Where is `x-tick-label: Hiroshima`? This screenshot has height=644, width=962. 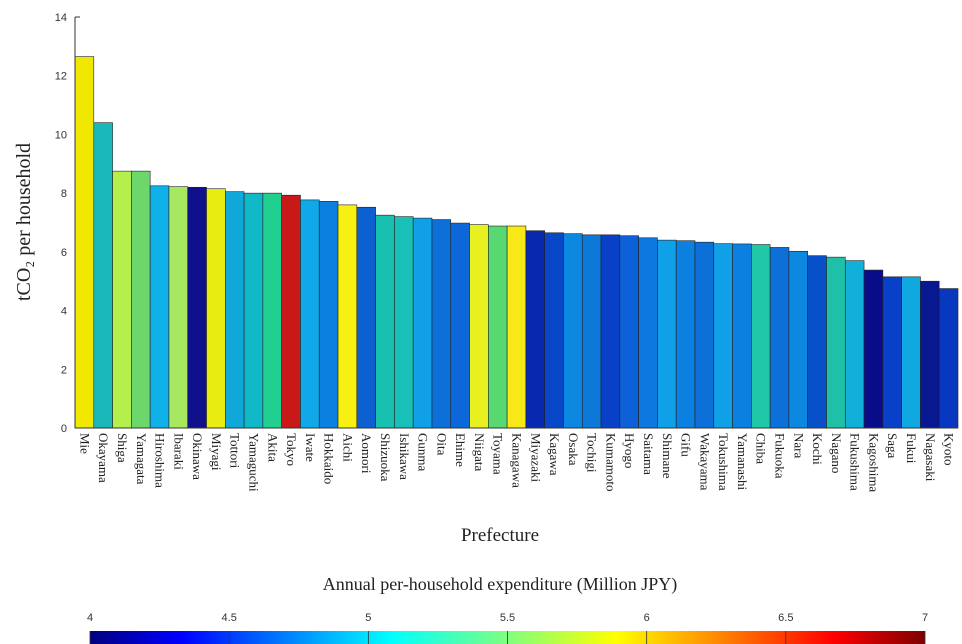
x-tick-label: Hiroshima is located at coordinates (160, 460).